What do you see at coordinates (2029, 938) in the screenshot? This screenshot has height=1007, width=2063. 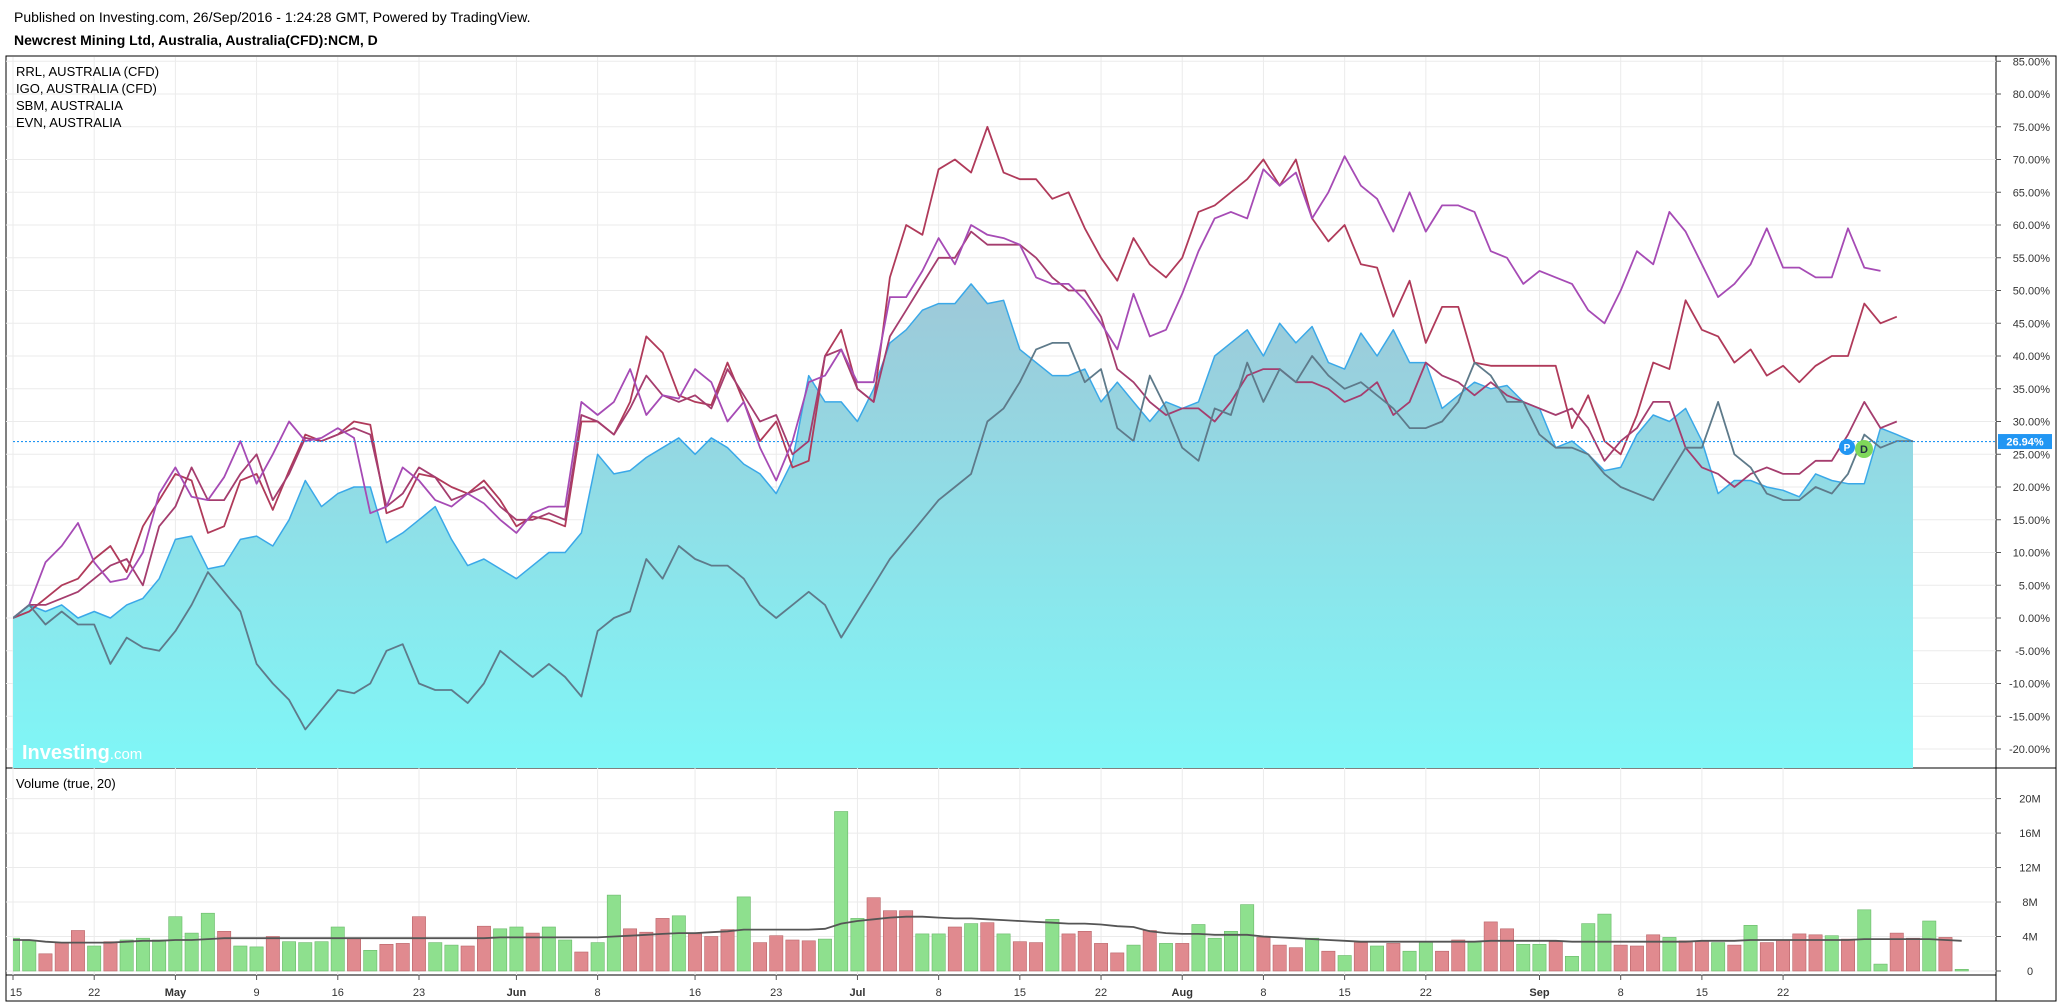 I see `volume-tick-label: 4M` at bounding box center [2029, 938].